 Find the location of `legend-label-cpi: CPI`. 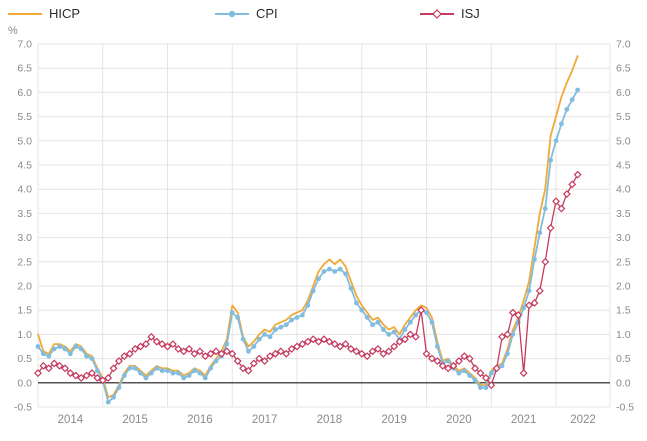

legend-label-cpi: CPI is located at coordinates (267, 13).